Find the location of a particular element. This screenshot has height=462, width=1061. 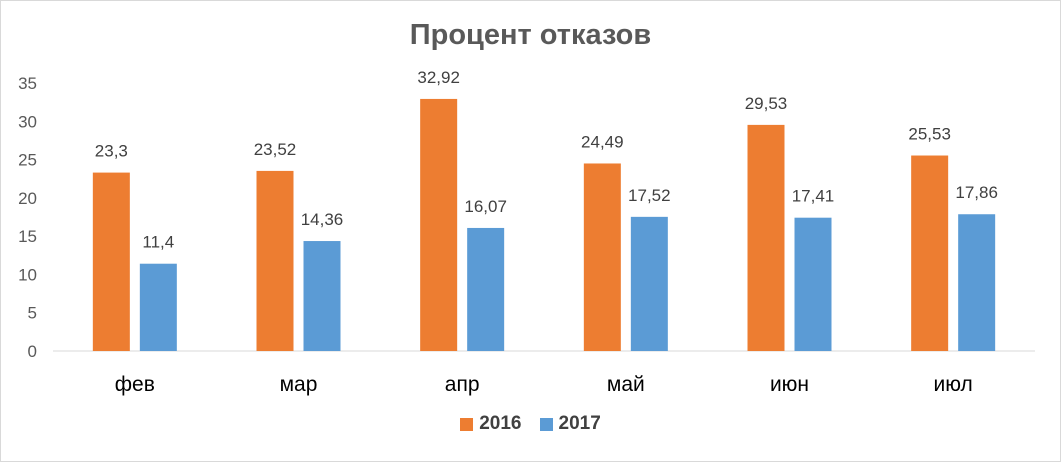

y-tick-label: 5 is located at coordinates (32, 313).